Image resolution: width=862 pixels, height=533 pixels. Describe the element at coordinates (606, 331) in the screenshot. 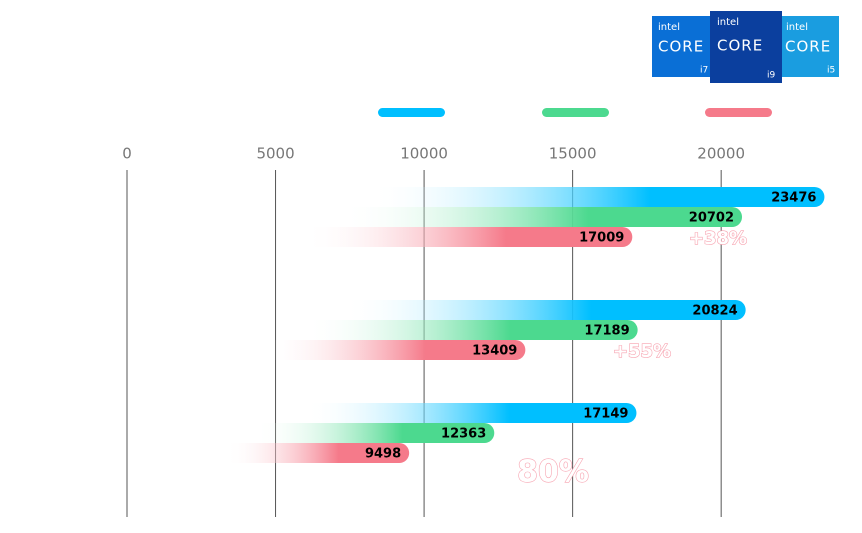

I see `value-label: 17189` at that location.